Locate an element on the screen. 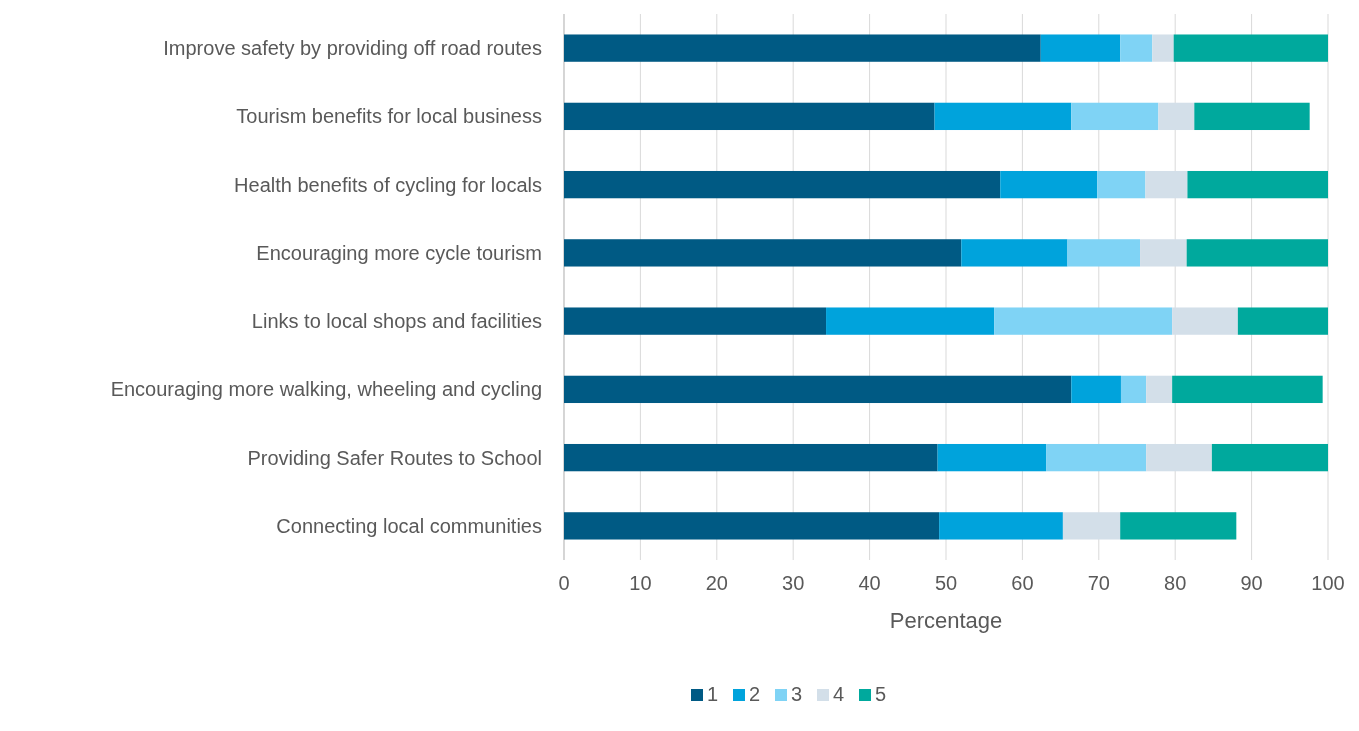 Image resolution: width=1359 pixels, height=731 pixels. x-tick-label: 0 is located at coordinates (564, 583).